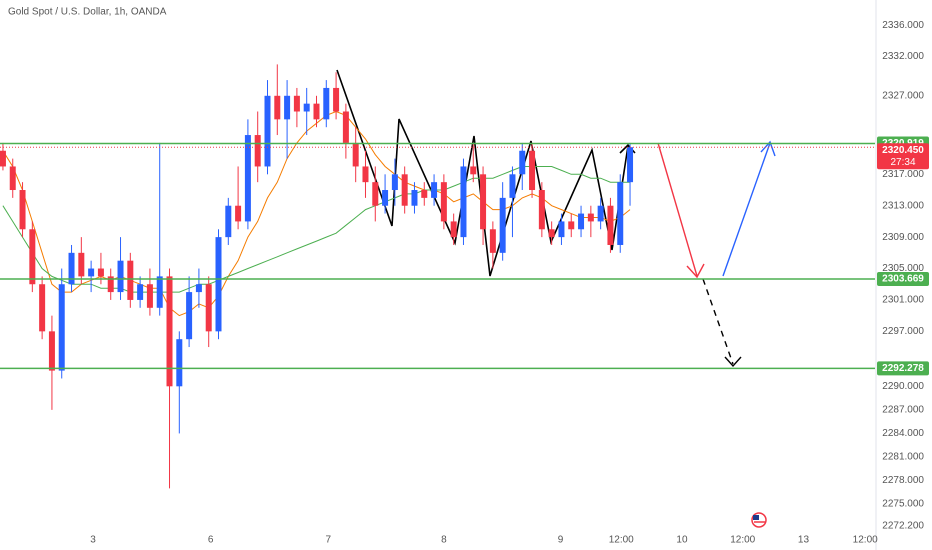  Describe the element at coordinates (87, 12) in the screenshot. I see `chart-title: Gold Spot / U.S. Dollar, 1h, OANDA` at that location.